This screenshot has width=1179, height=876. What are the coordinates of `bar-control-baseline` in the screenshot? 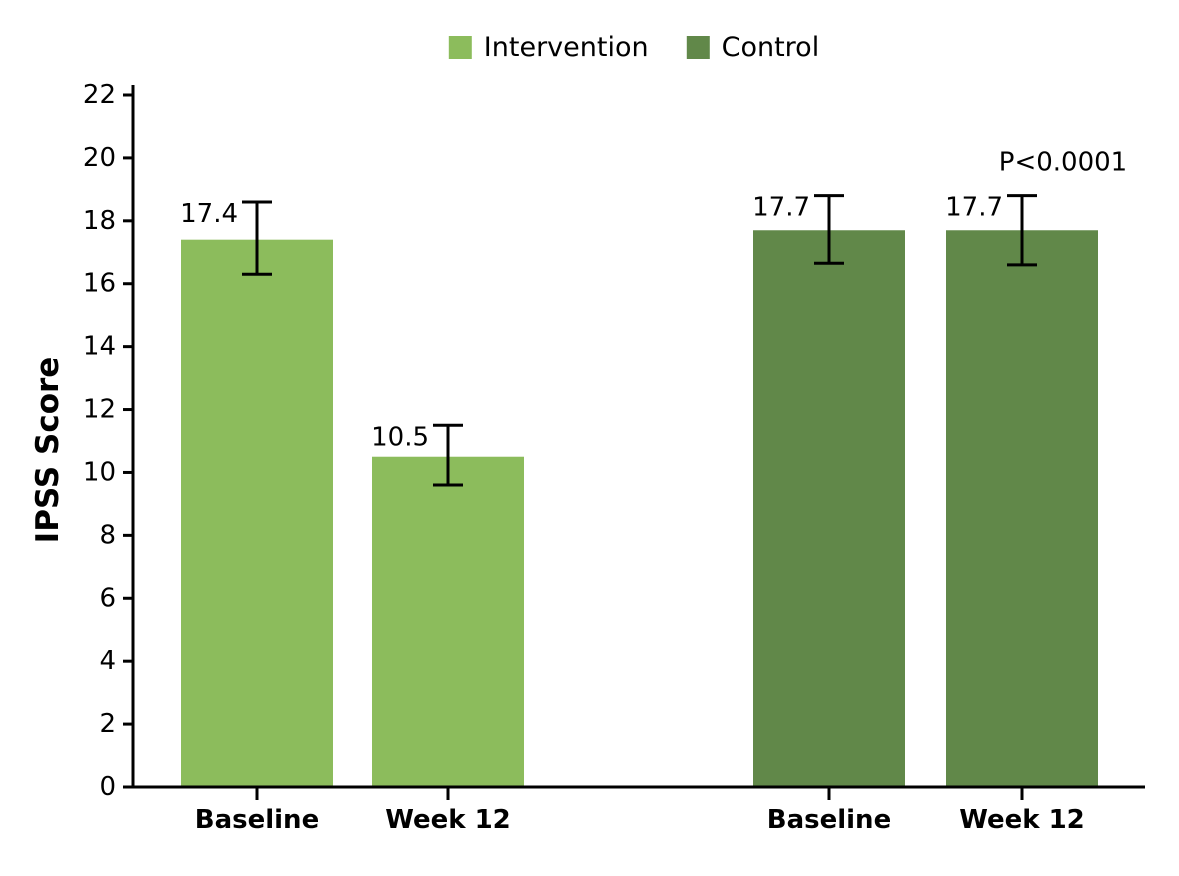 It's located at (829, 509).